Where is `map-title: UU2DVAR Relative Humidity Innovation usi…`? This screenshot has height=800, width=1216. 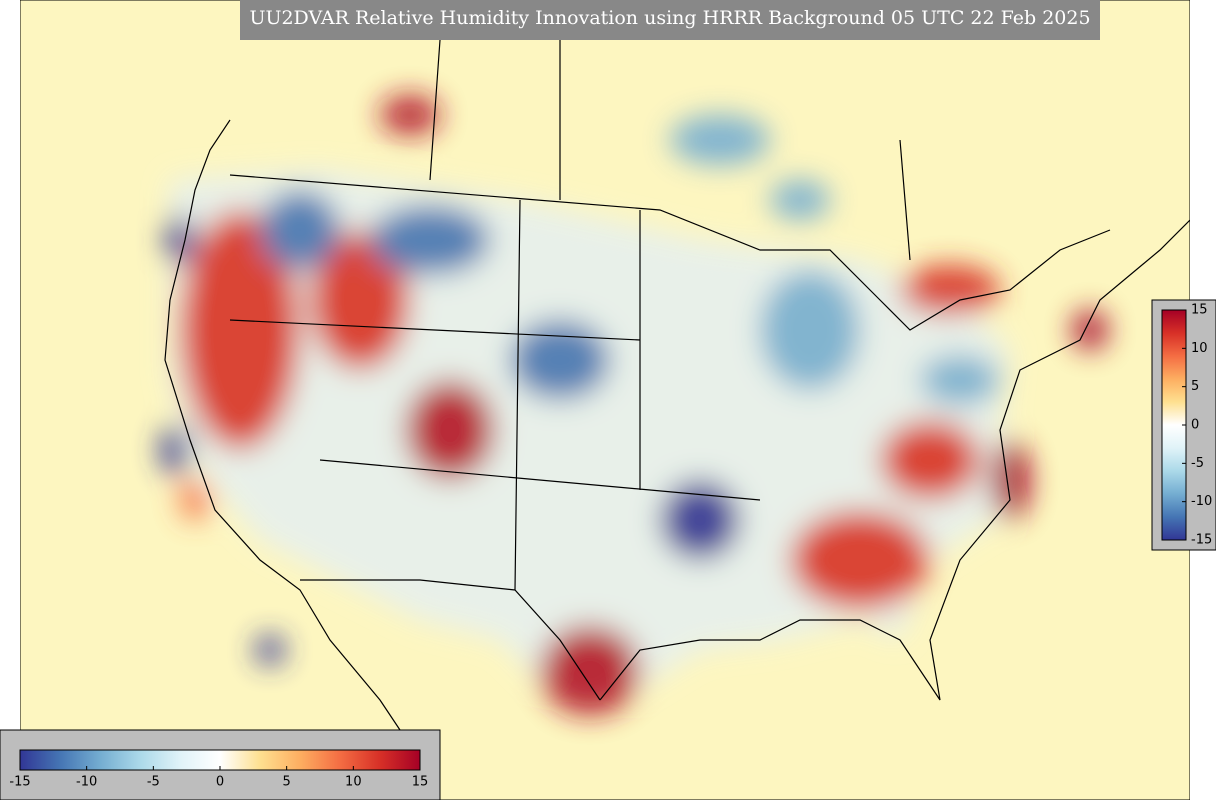 map-title: UU2DVAR Relative Humidity Innovation usi… is located at coordinates (669, 18).